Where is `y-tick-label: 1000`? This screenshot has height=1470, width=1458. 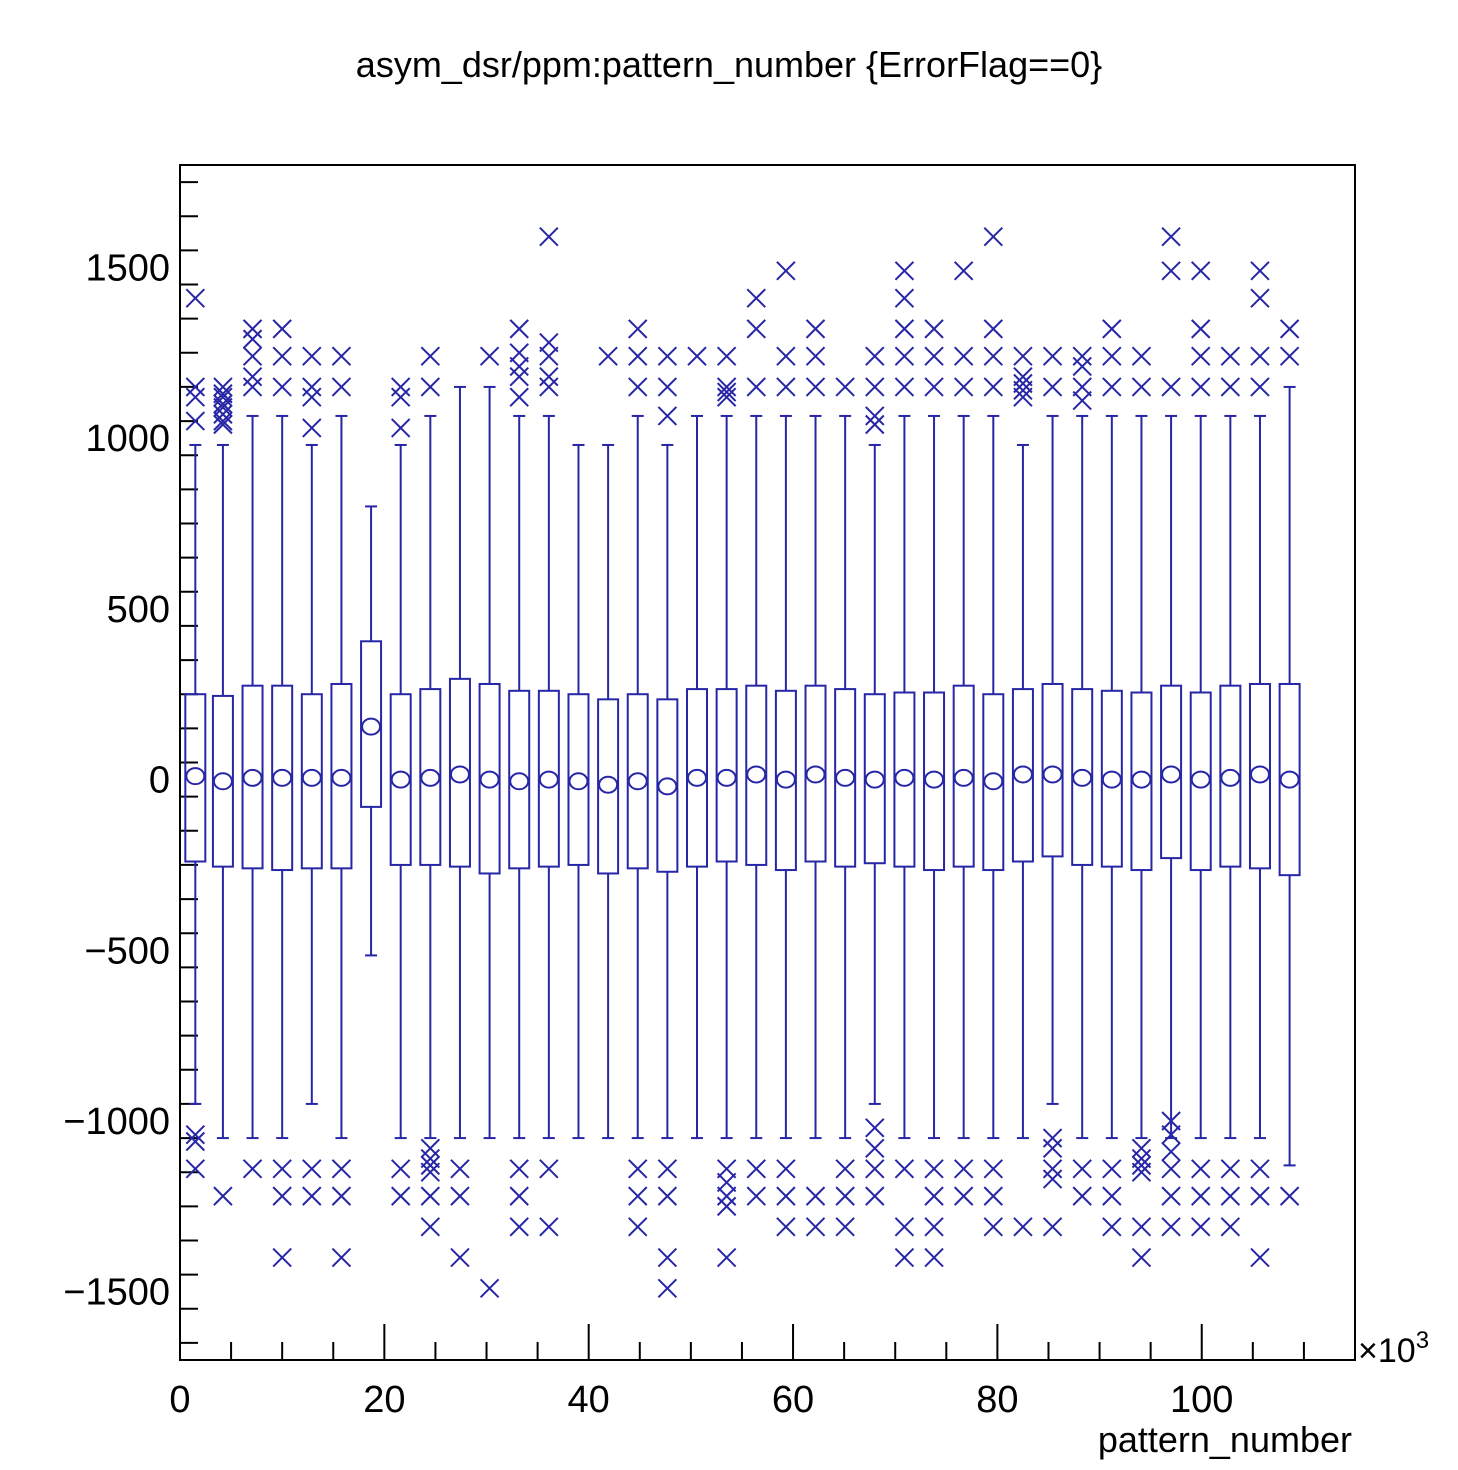
y-tick-label: 1000 is located at coordinates (127, 439).